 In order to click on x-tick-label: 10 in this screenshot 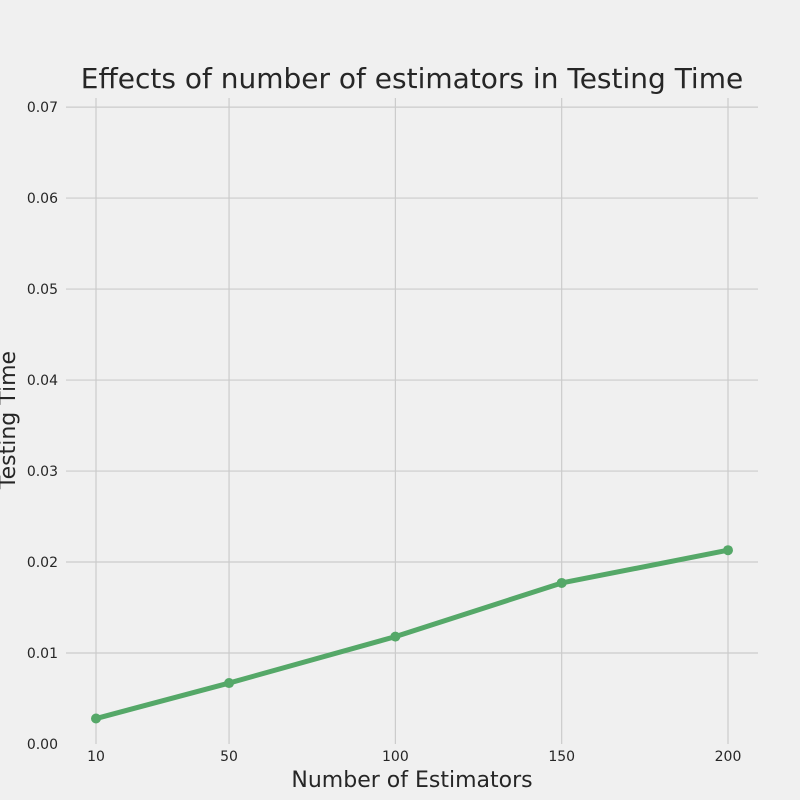, I will do `click(96, 757)`.